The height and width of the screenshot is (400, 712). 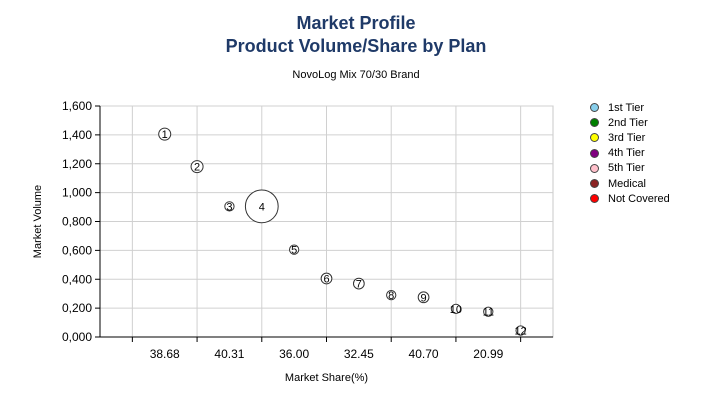 What do you see at coordinates (356, 46) in the screenshot?
I see `chart-title-line2: Product Volume/Share by Plan` at bounding box center [356, 46].